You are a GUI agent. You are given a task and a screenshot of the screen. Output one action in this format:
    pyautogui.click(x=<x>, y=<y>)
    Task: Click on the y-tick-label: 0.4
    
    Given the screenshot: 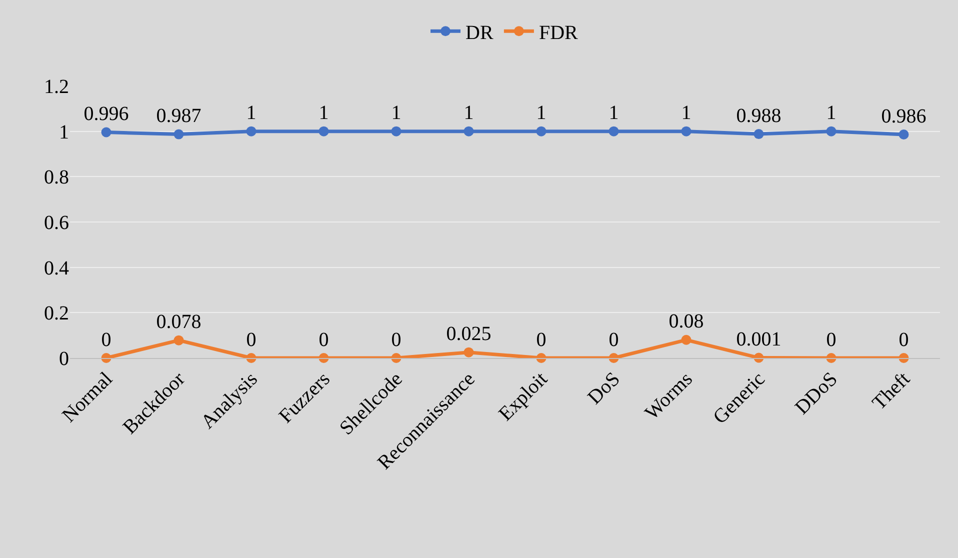 What is the action you would take?
    pyautogui.click(x=56, y=268)
    